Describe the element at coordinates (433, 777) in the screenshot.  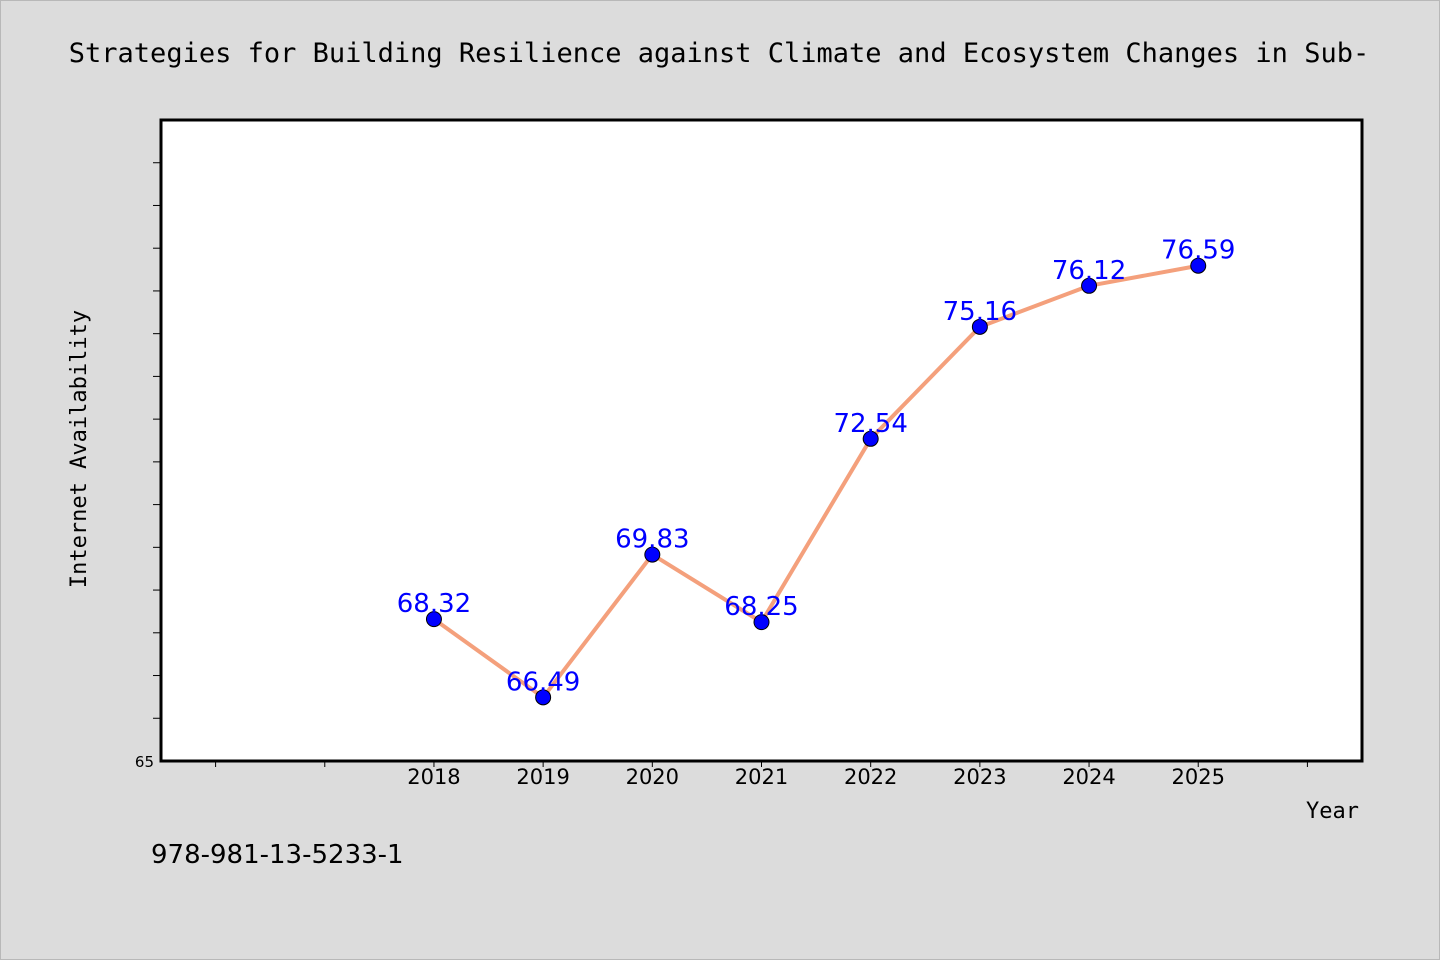
I see `x-tick-label: 2018` at that location.